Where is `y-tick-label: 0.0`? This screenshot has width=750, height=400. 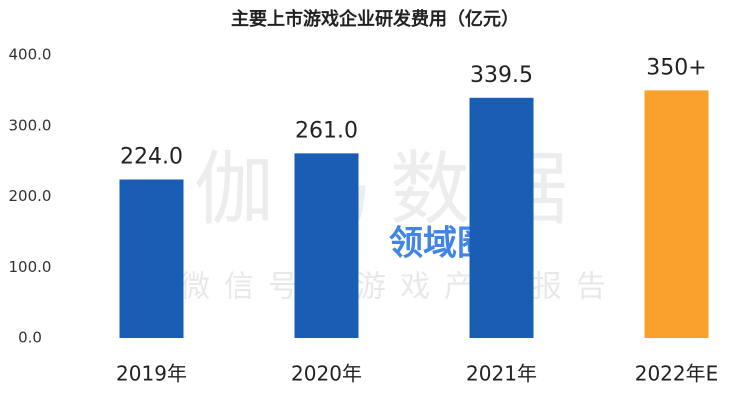
y-tick-label: 0.0 is located at coordinates (30, 338).